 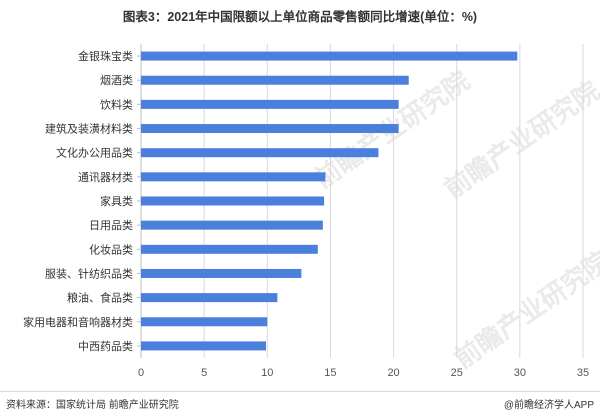 I want to click on x-tick-label: 30, so click(x=520, y=373).